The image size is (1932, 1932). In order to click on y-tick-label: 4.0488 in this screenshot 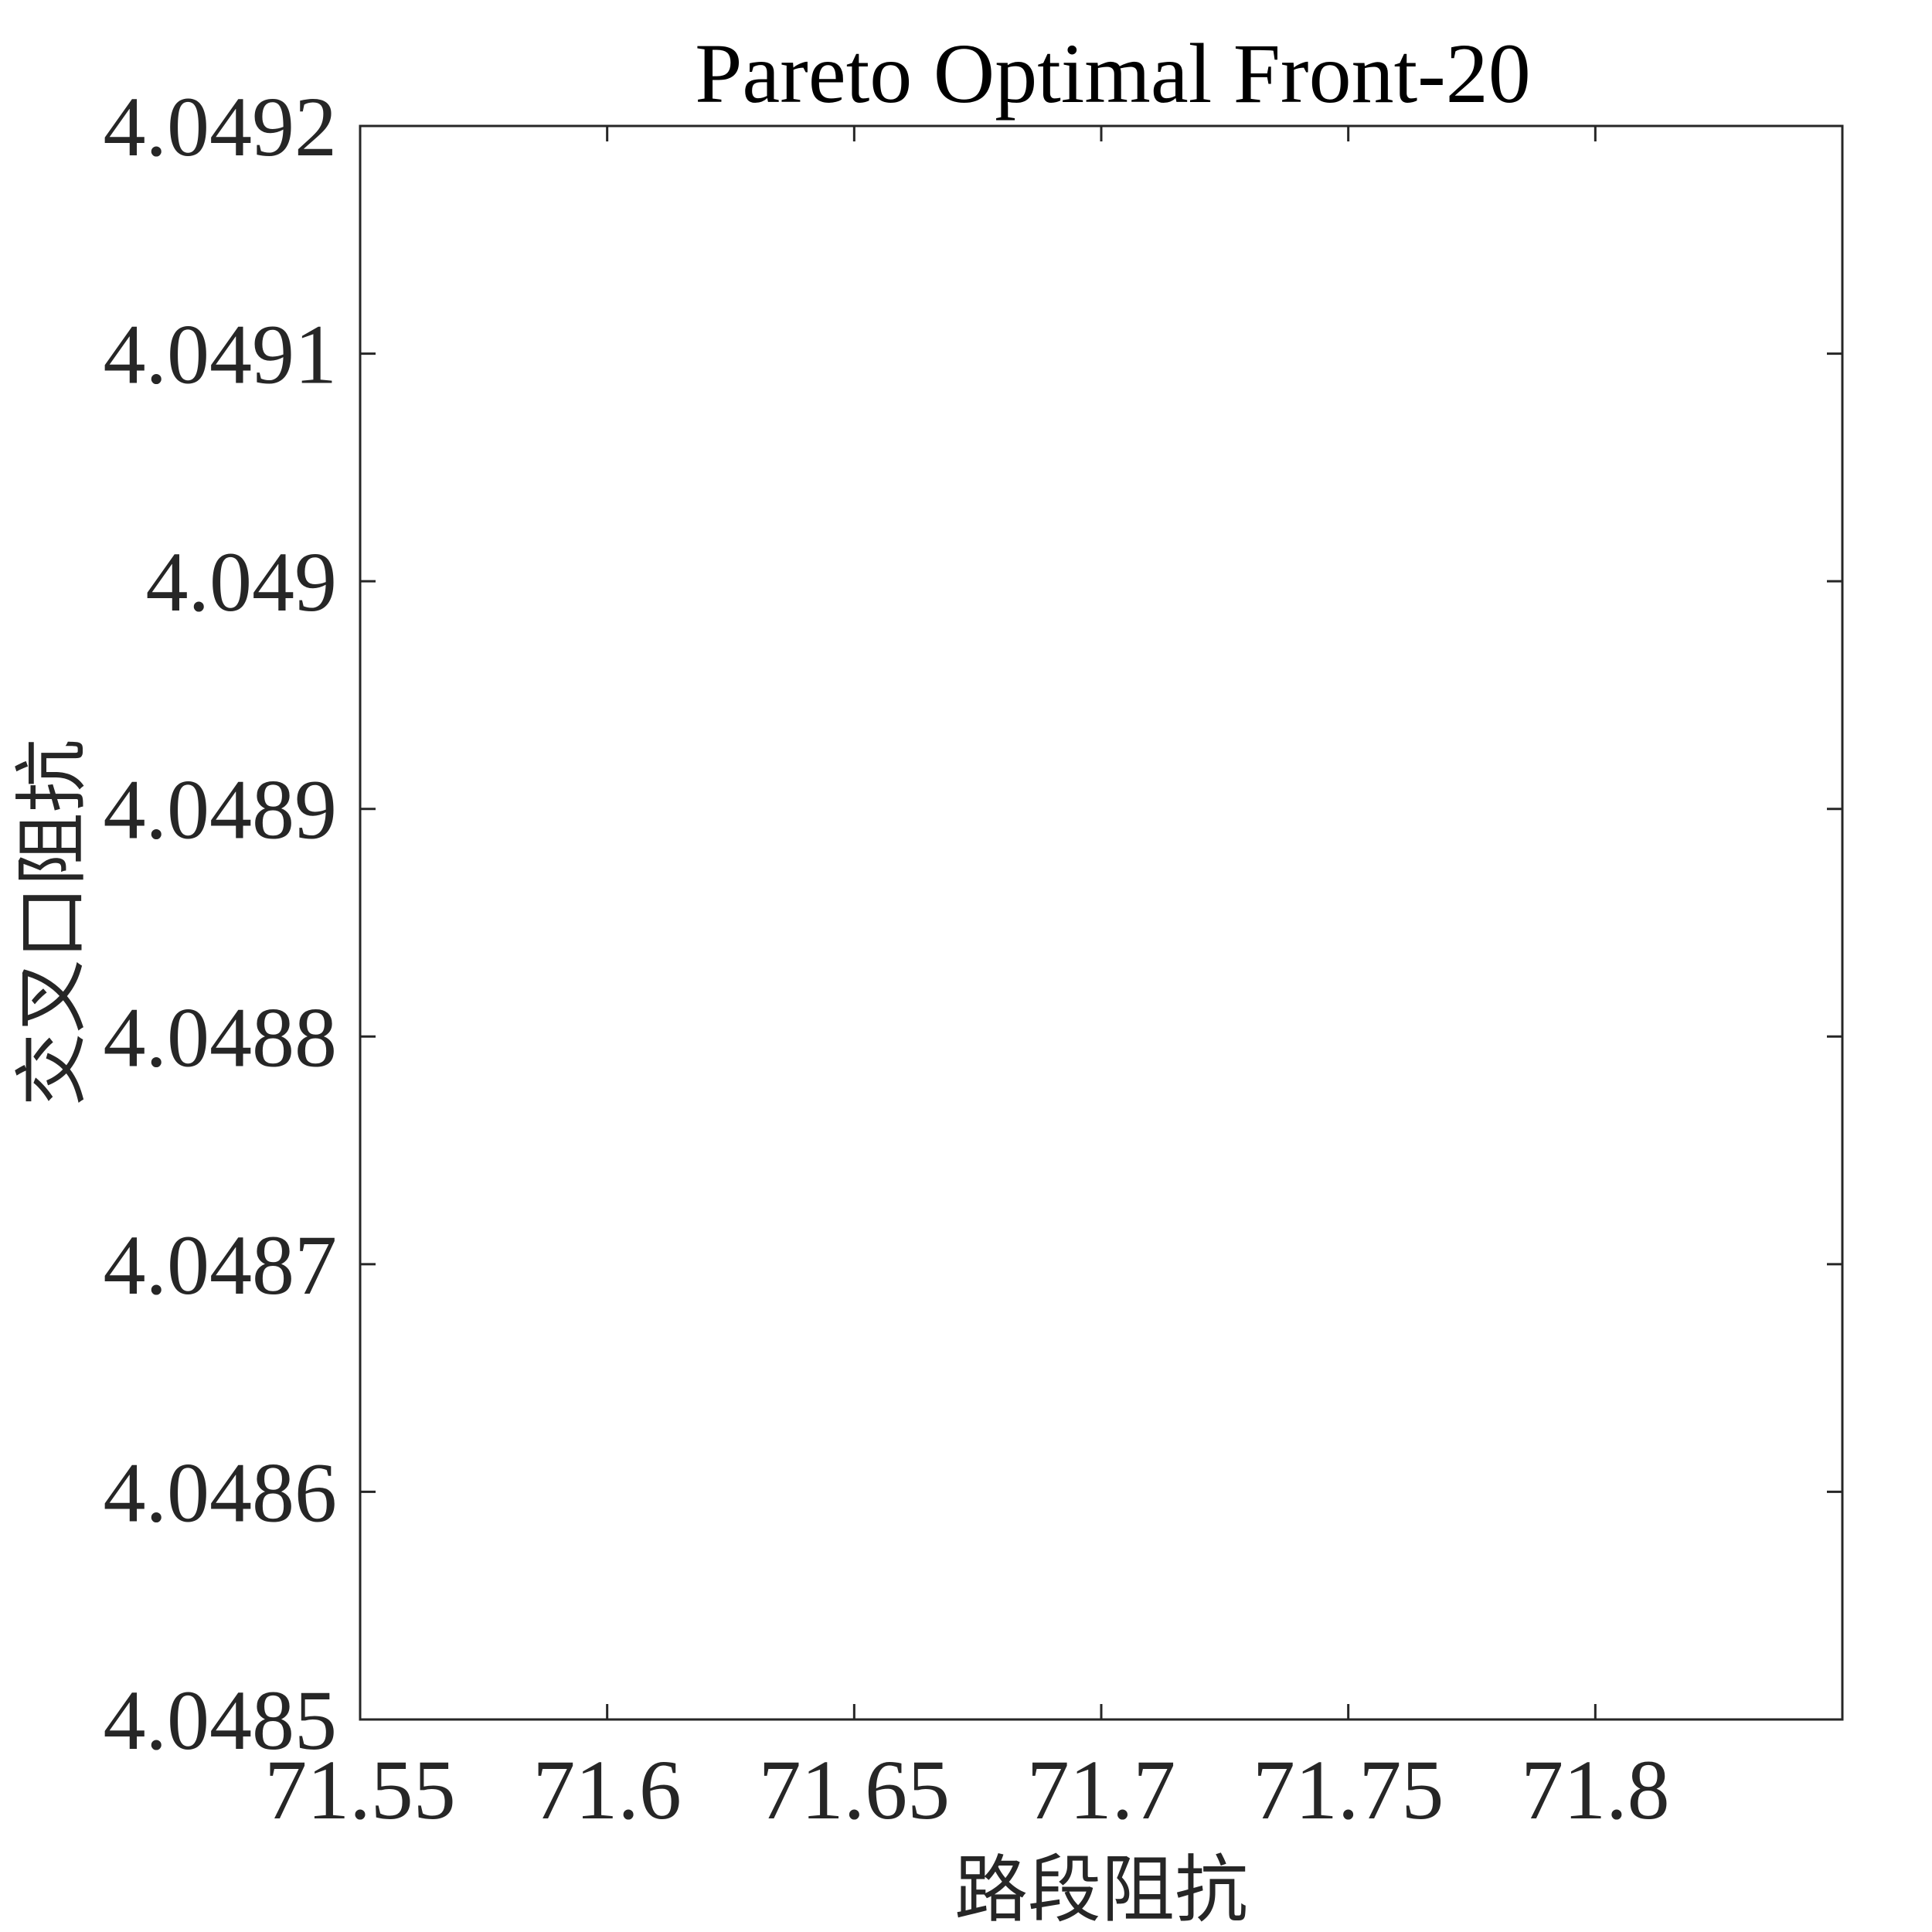, I will do `click(221, 1037)`.